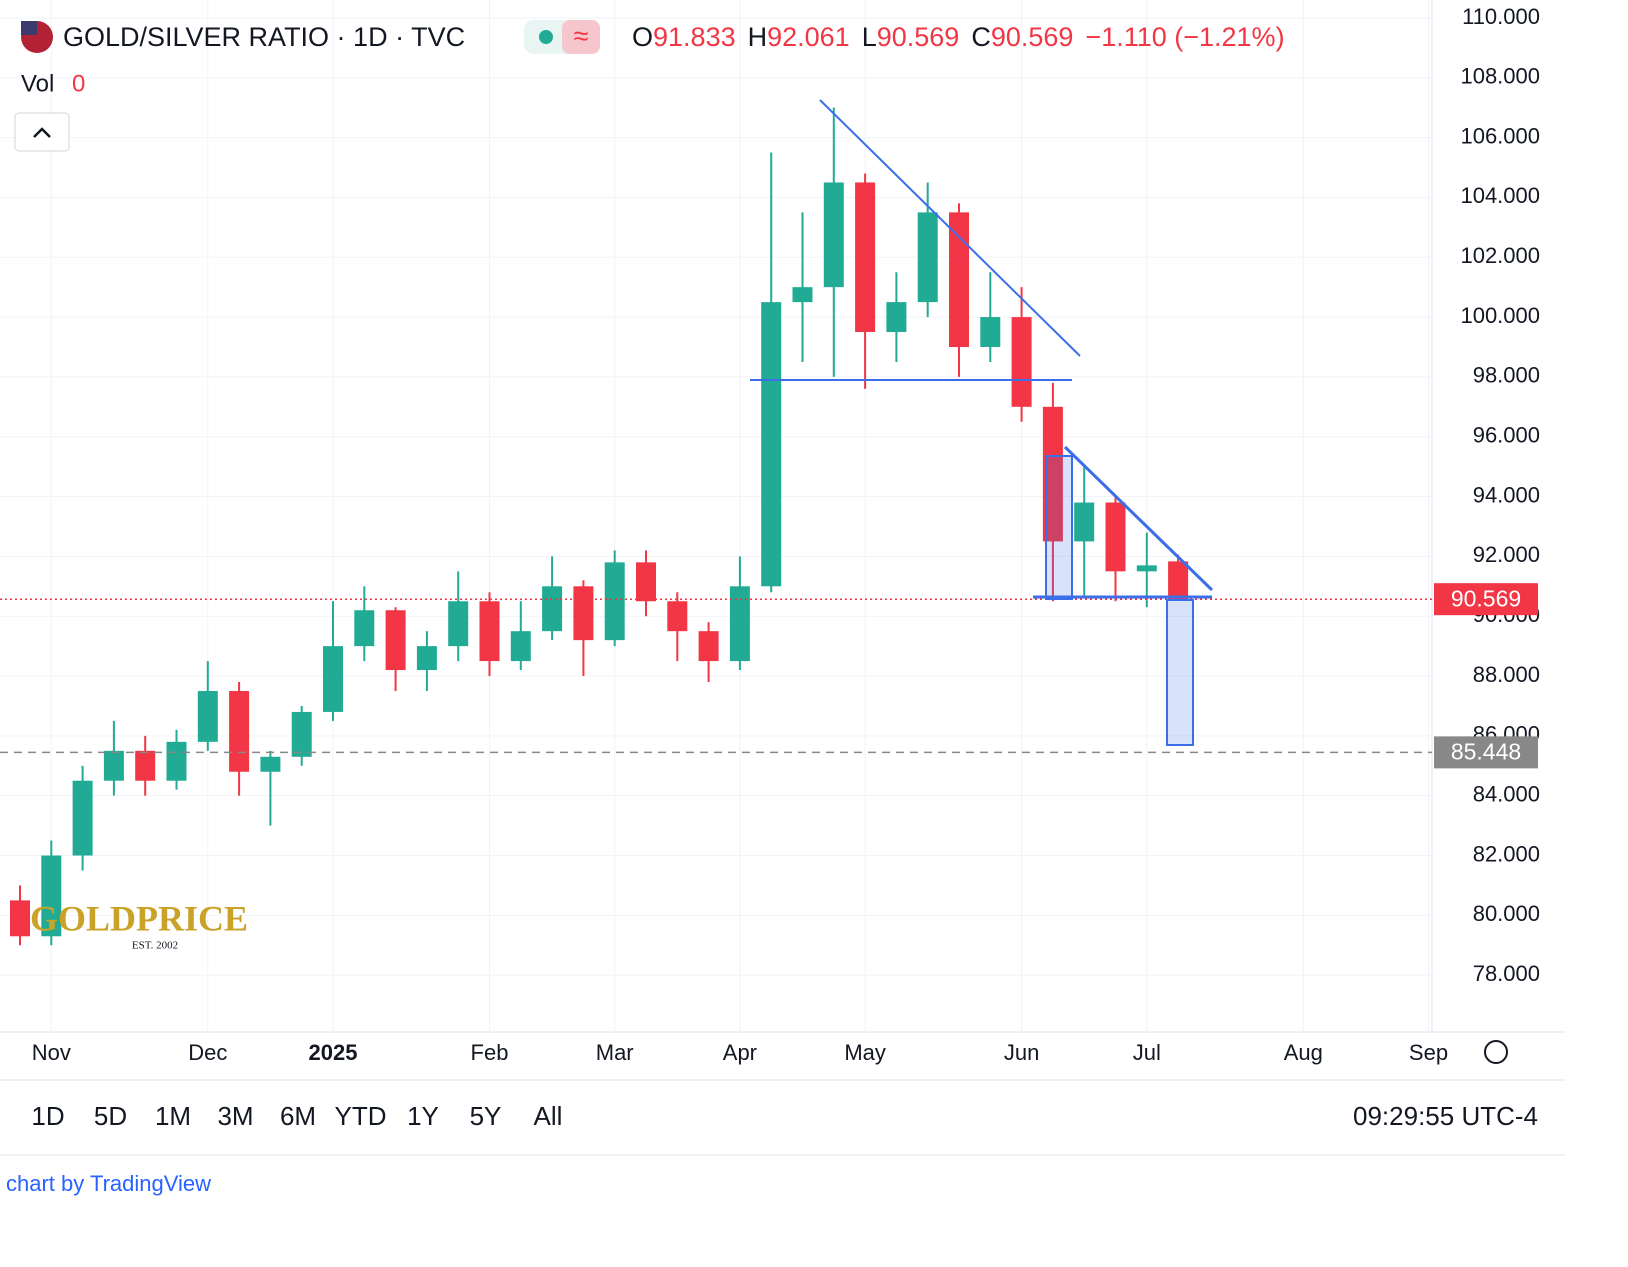 The height and width of the screenshot is (1267, 1628). I want to click on x-tick-label: 2025, so click(333, 1052).